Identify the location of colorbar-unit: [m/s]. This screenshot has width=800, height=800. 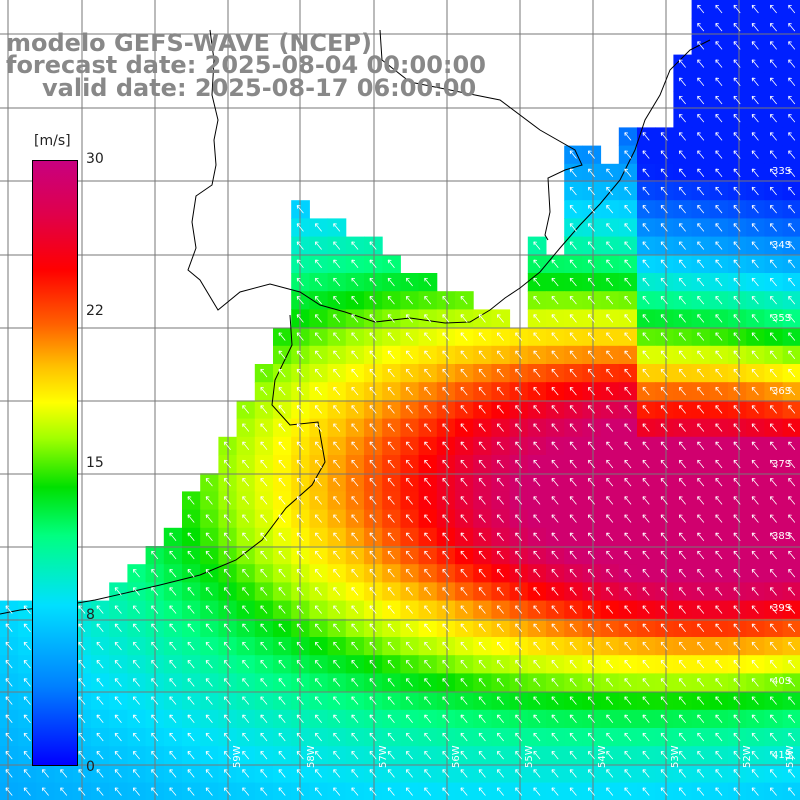
(52, 141).